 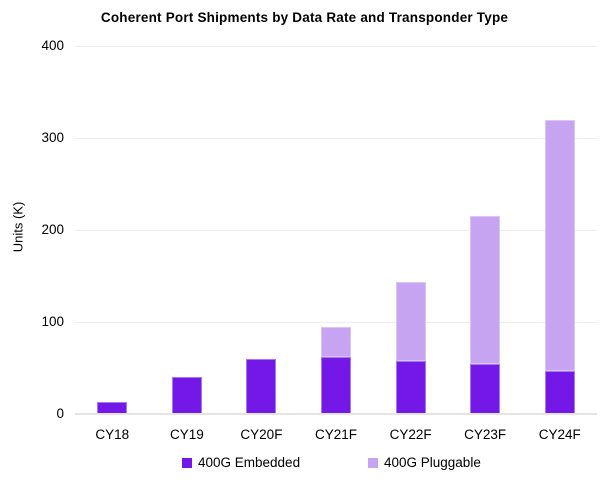 I want to click on x-axis-baseline, so click(x=336, y=414).